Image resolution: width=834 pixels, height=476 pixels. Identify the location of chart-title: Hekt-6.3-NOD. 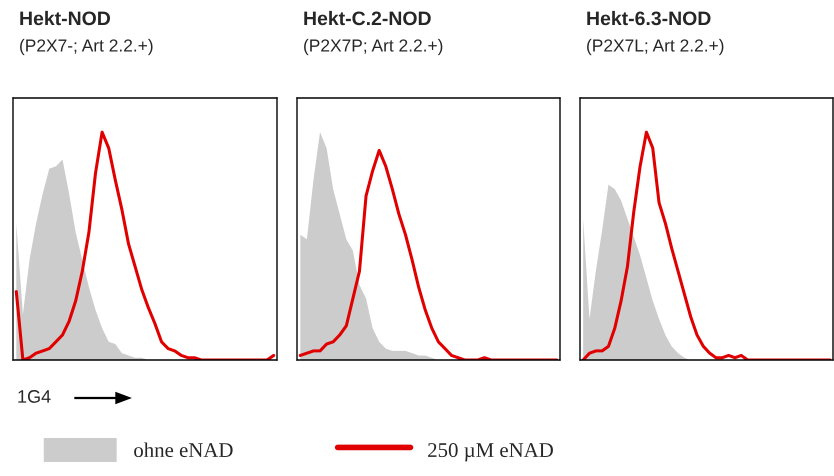
(649, 18).